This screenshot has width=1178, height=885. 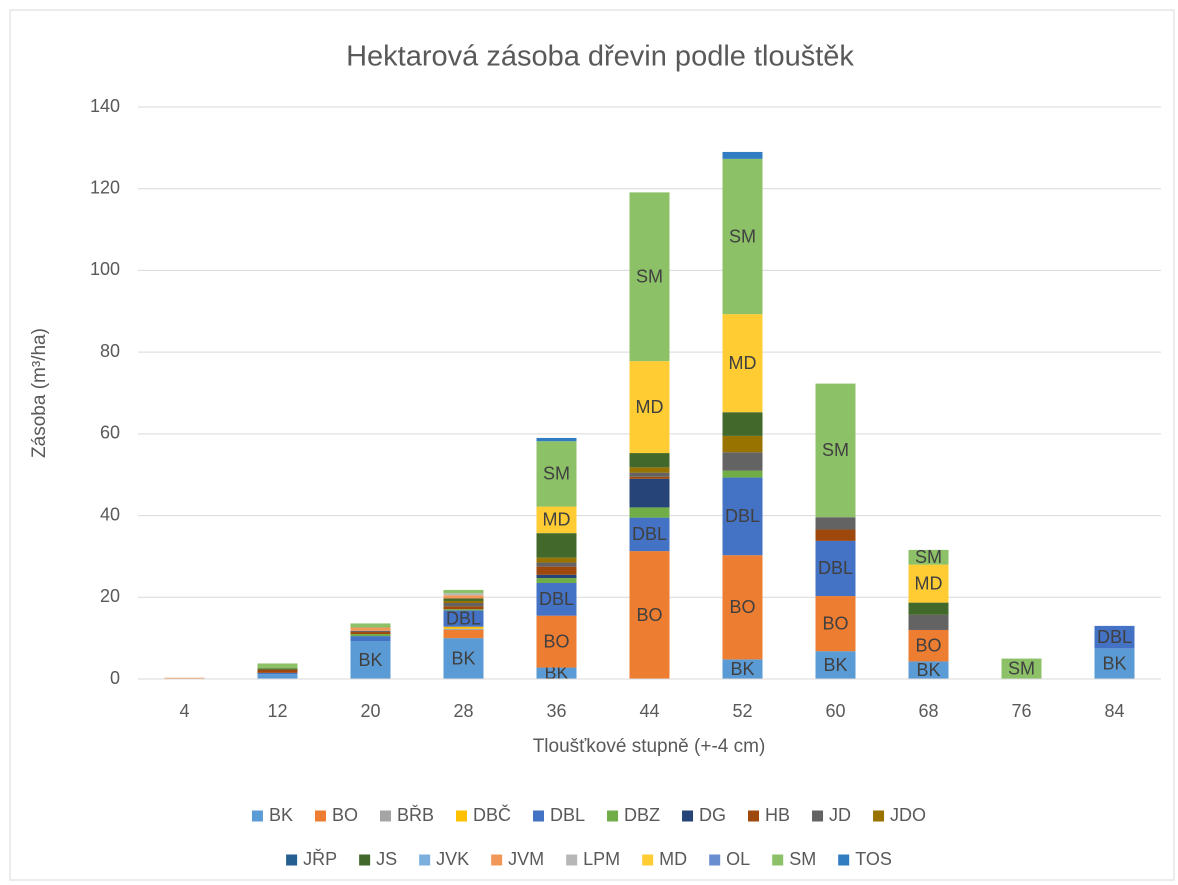 What do you see at coordinates (908, 815) in the screenshot?
I see `legend-label: JDO` at bounding box center [908, 815].